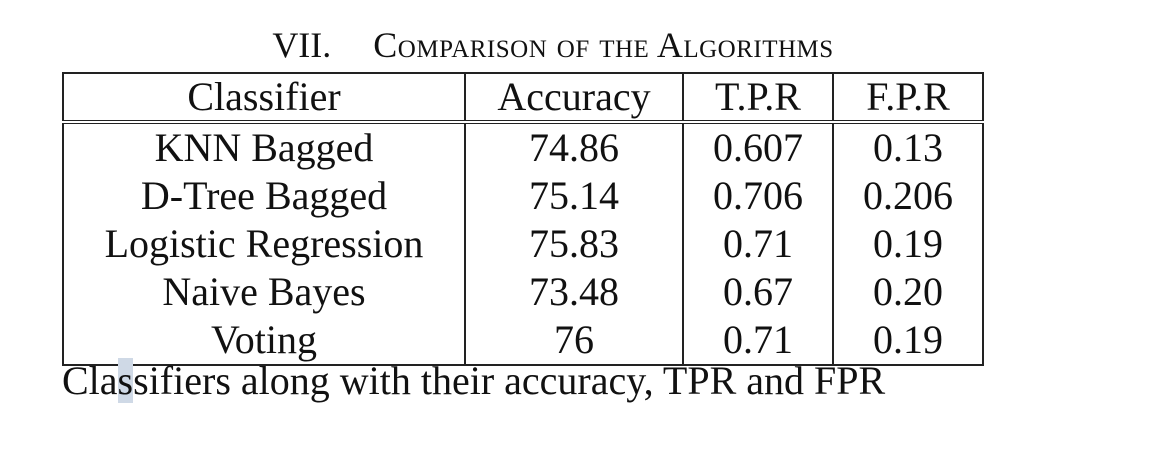  I want to click on cell-classifier: D-Tree Bagged, so click(264, 196).